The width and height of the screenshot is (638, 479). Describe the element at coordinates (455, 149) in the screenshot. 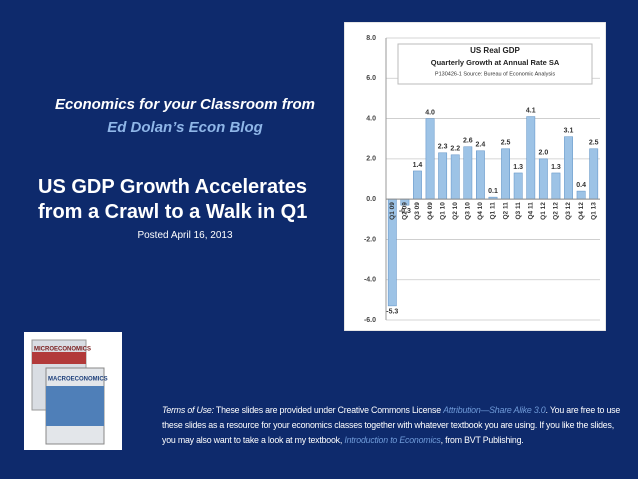

I see `value-label: 2.2` at that location.